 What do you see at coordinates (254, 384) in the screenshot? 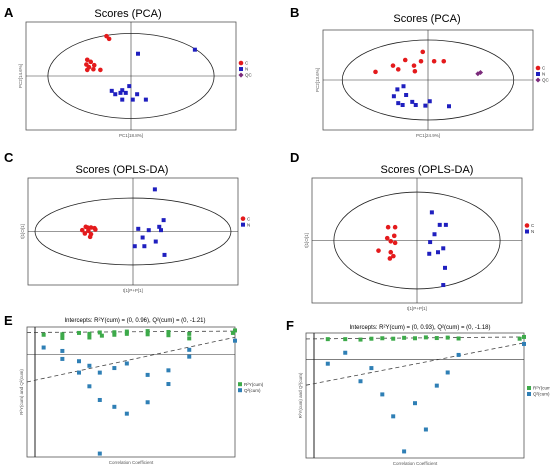
I see `legend-label-e-rycum: R²Y(cum)` at bounding box center [254, 384].